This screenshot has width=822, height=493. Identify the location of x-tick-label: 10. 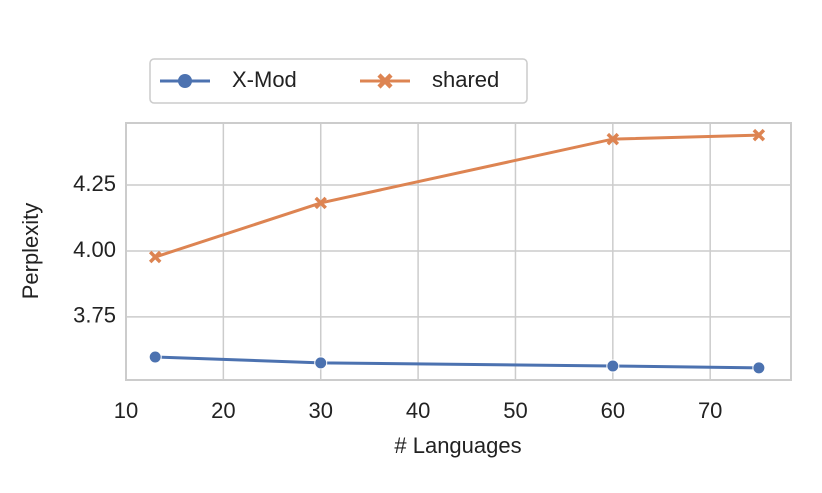
(126, 410).